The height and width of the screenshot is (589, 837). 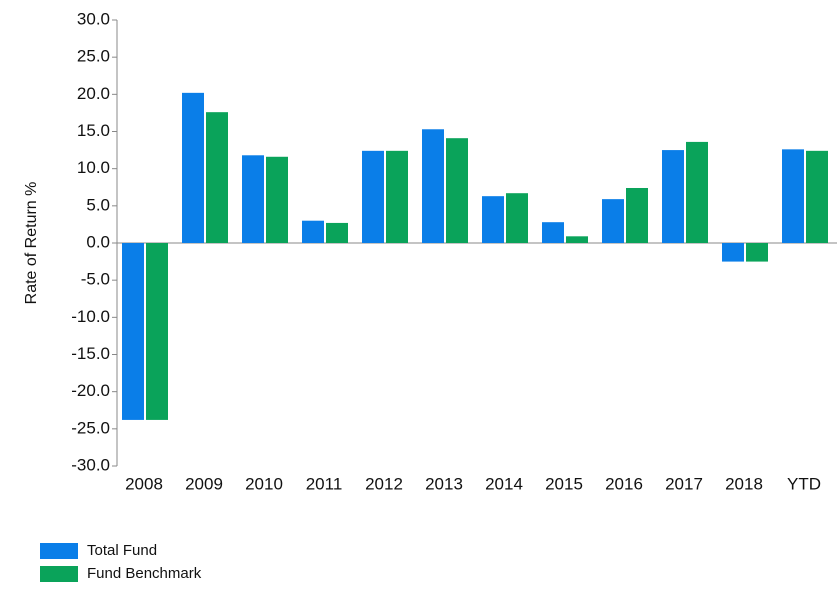 What do you see at coordinates (98, 204) in the screenshot?
I see `y-tick-label: 5.0` at bounding box center [98, 204].